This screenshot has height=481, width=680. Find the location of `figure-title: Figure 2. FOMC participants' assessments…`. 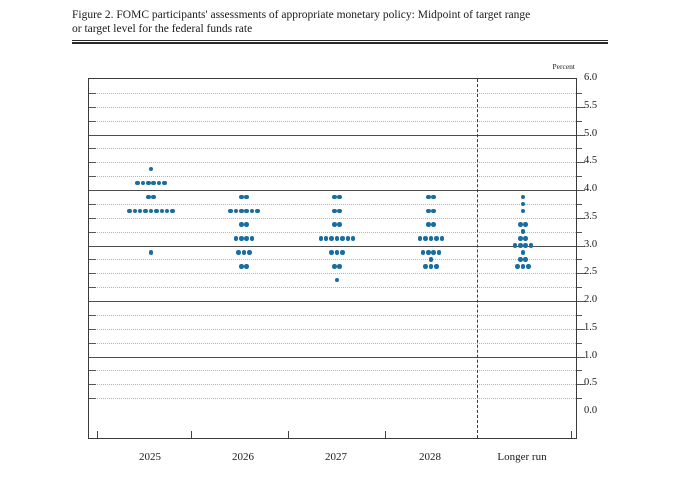

figure-title: Figure 2. FOMC participants' assessments… is located at coordinates (342, 22).